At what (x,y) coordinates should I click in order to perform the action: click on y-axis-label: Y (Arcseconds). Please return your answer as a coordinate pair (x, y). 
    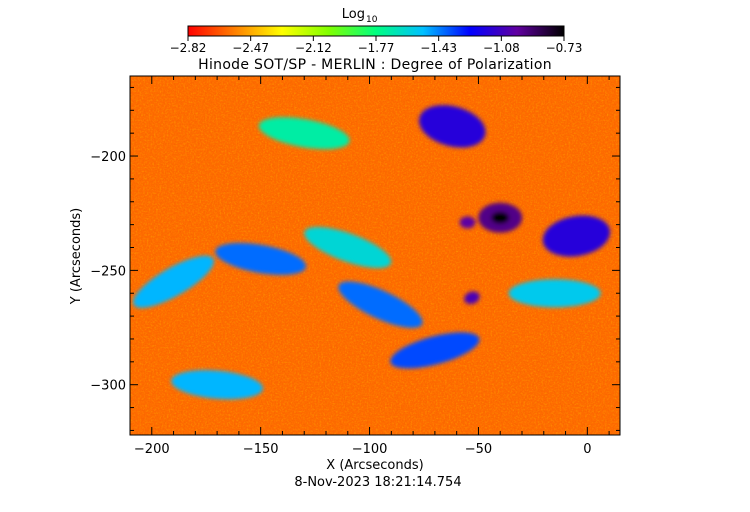
    Looking at the image, I should click on (76, 256).